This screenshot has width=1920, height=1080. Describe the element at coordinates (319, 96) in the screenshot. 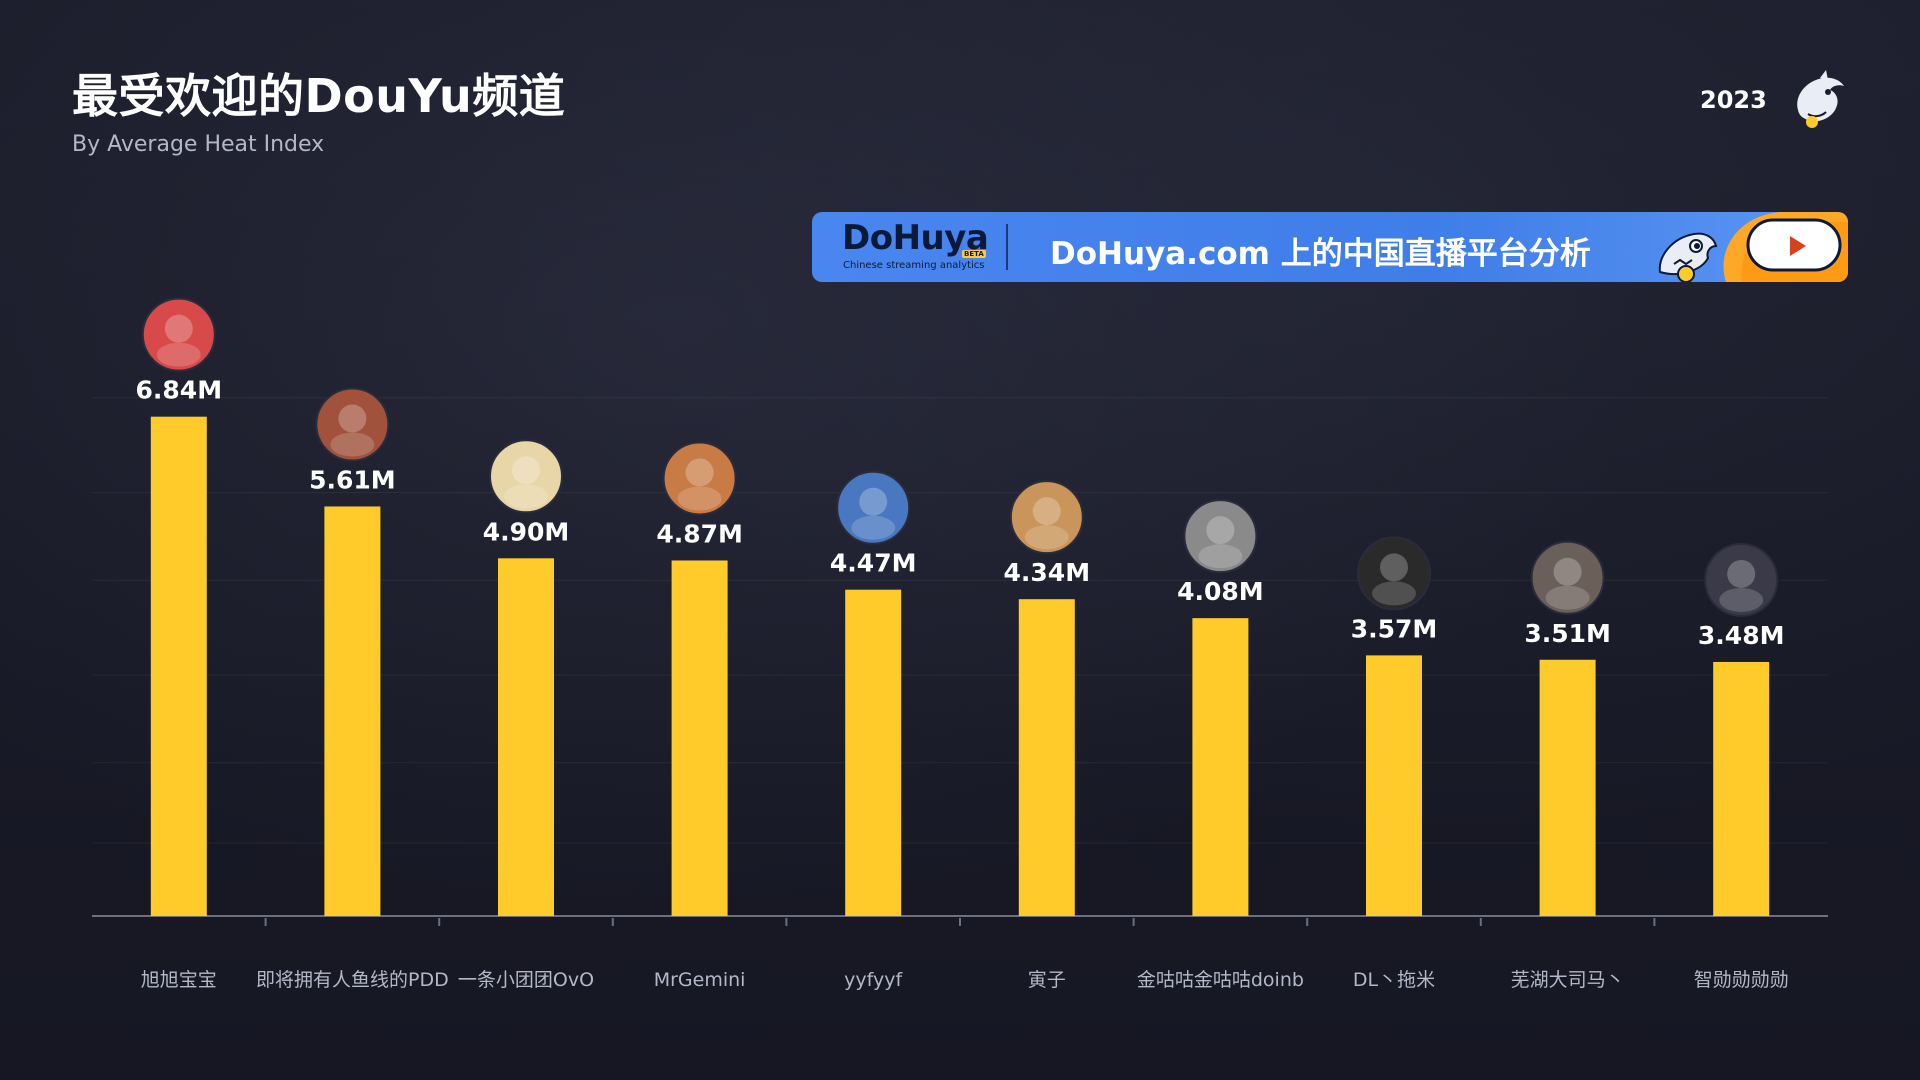

I see `chart-title: 最受欢迎的DouYu频道` at that location.